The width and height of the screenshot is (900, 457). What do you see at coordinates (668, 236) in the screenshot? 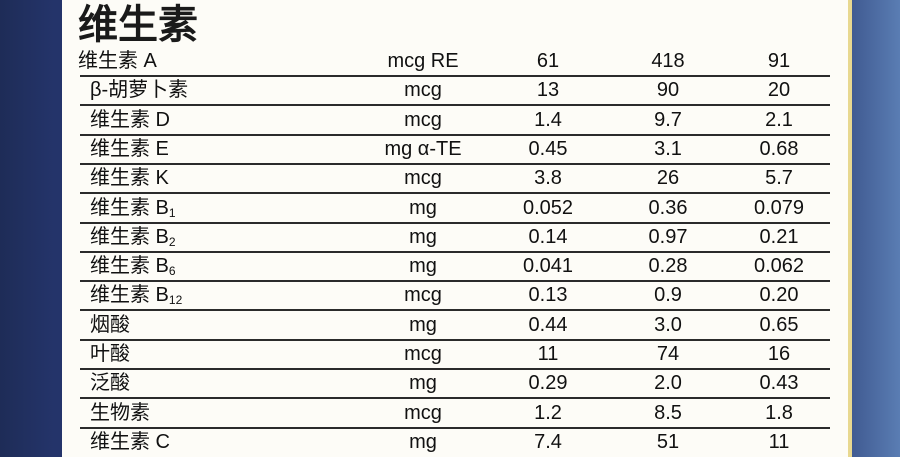
I see `value: 0.97` at bounding box center [668, 236].